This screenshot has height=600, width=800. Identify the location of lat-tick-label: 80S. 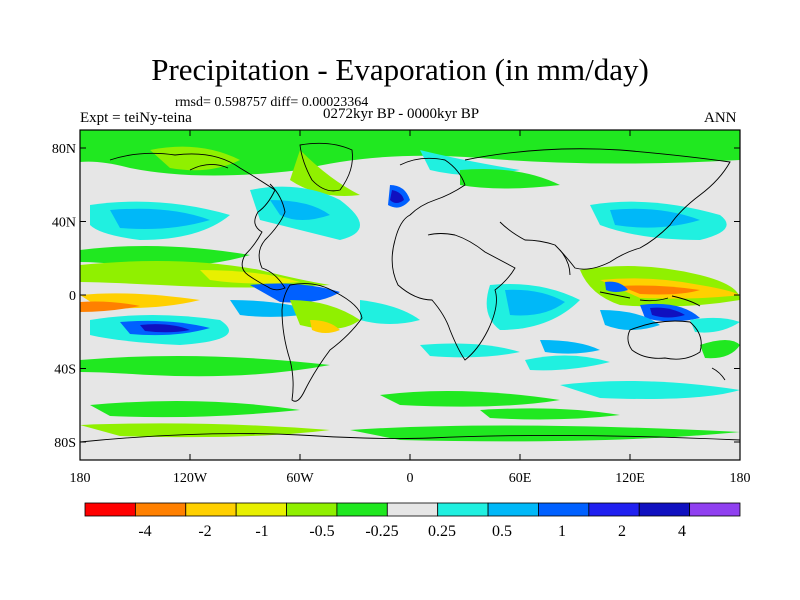
(65, 443).